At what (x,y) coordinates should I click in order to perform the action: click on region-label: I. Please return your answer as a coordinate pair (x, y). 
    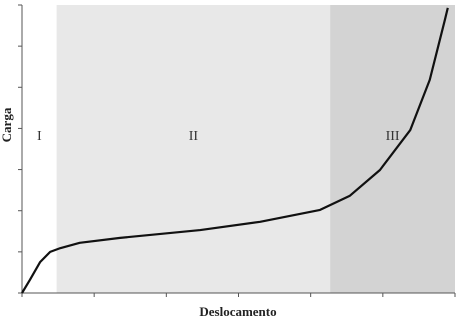
    Looking at the image, I should click on (39, 136).